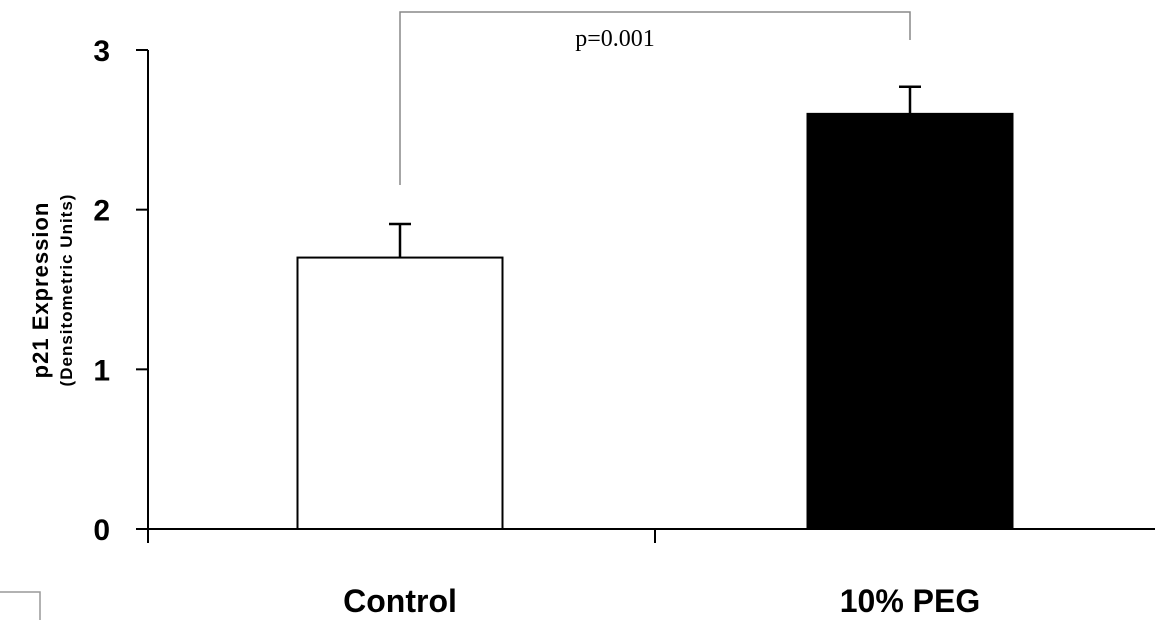 Image resolution: width=1155 pixels, height=620 pixels. What do you see at coordinates (120, 291) in the screenshot?
I see `y-ticks: 0 1 2 3` at bounding box center [120, 291].